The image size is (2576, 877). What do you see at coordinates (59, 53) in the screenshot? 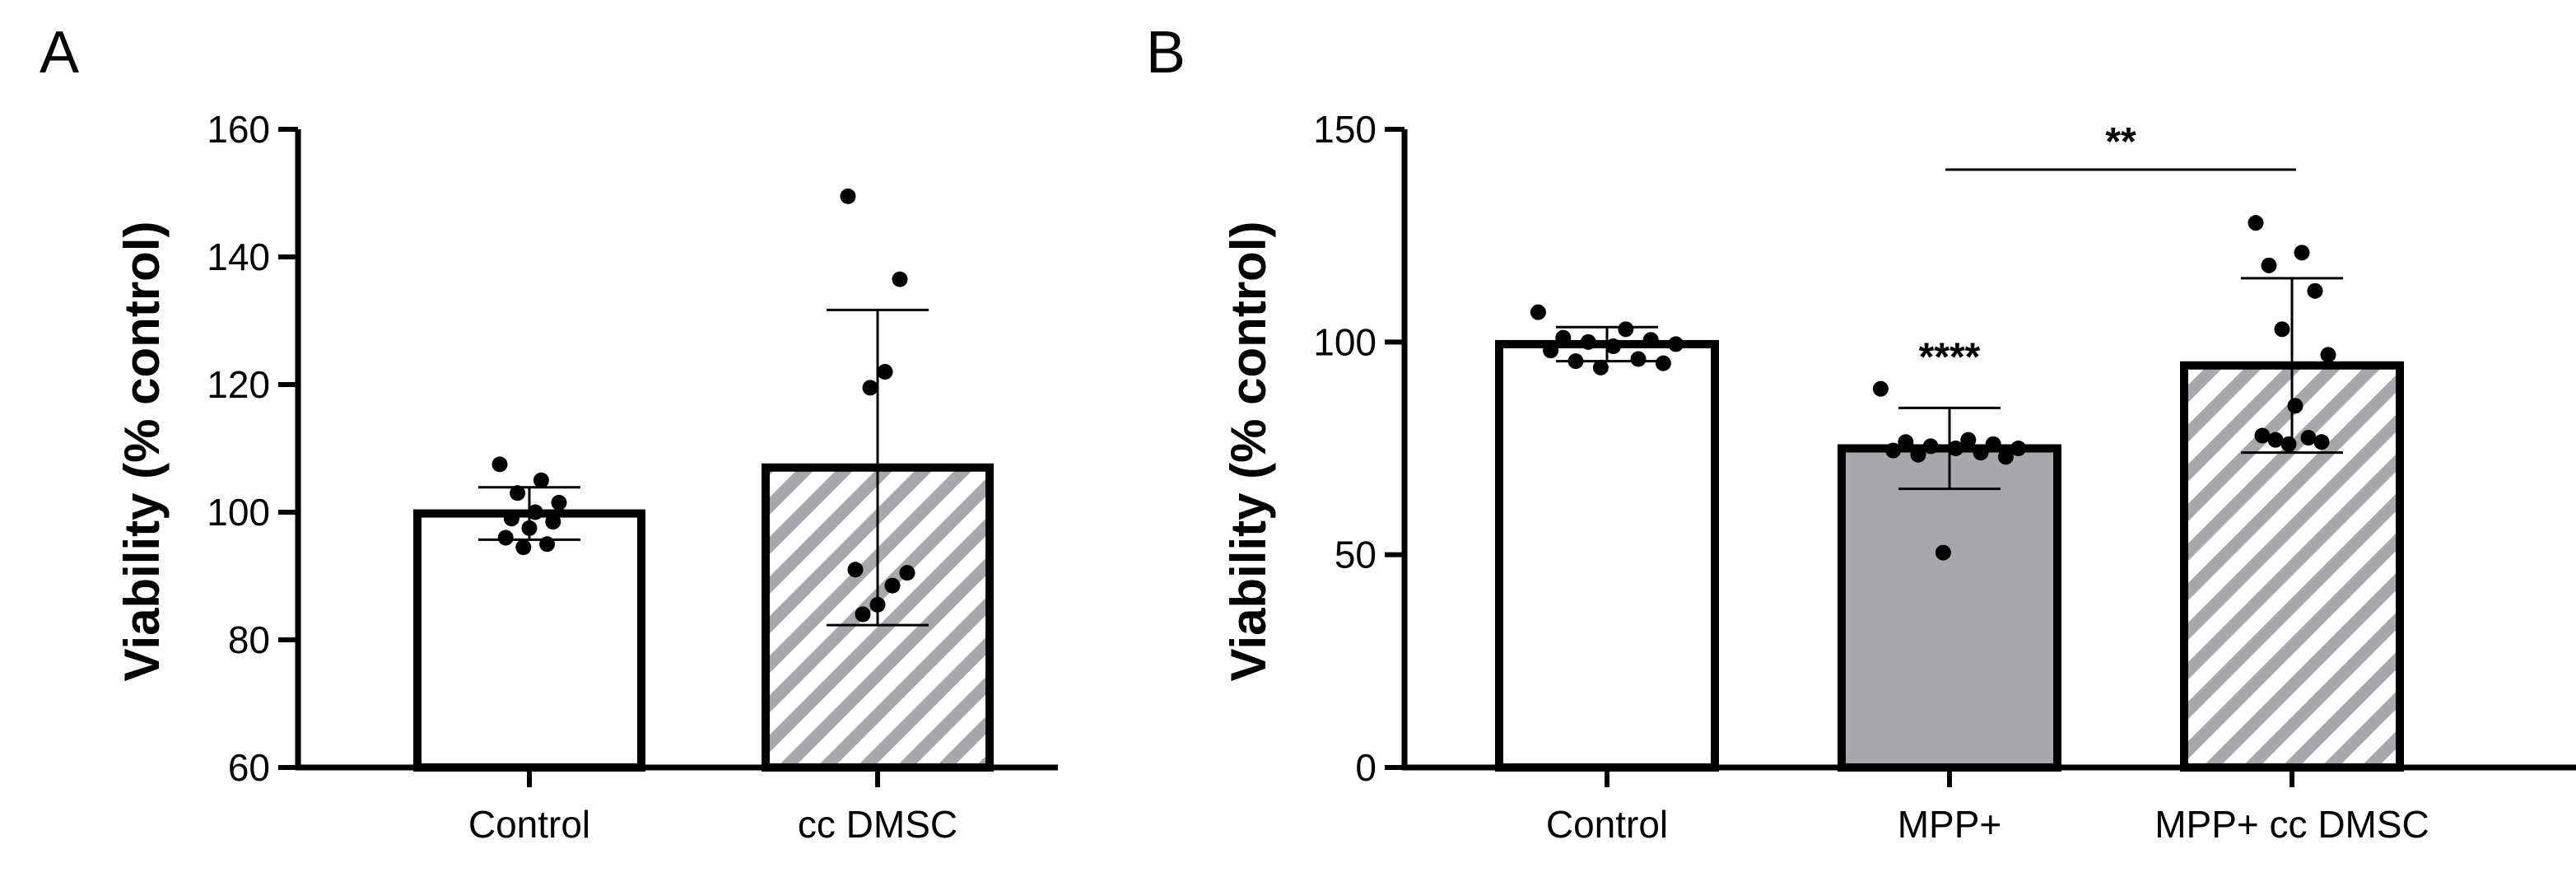
I see `panel-letter-a: A` at bounding box center [59, 53].